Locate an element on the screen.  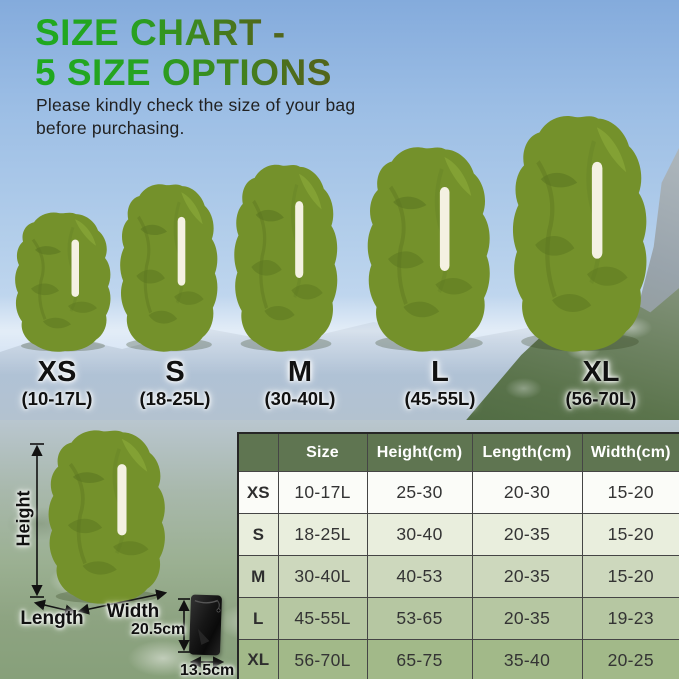
cell-height: 30-40 is located at coordinates (419, 534).